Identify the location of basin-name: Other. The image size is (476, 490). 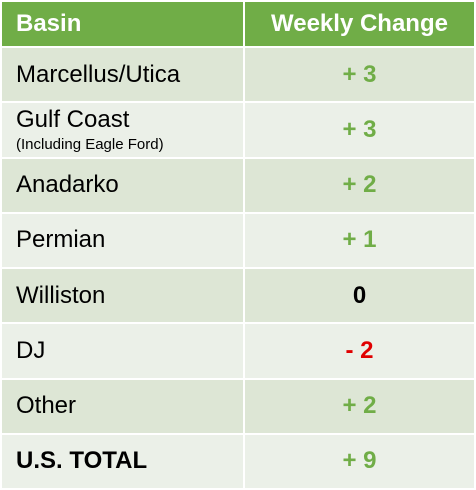
(46, 406).